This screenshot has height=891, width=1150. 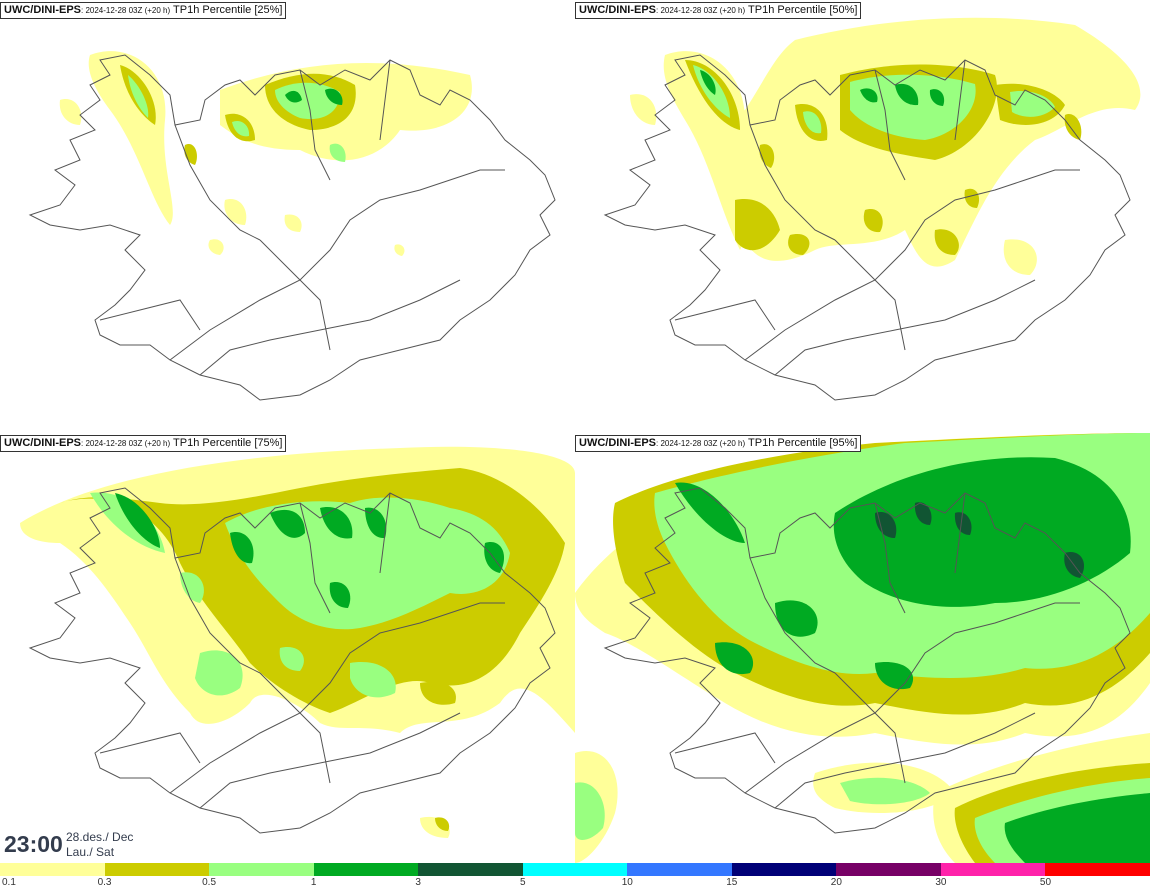 What do you see at coordinates (33, 844) in the screenshot?
I see `valid-time: 23:00` at bounding box center [33, 844].